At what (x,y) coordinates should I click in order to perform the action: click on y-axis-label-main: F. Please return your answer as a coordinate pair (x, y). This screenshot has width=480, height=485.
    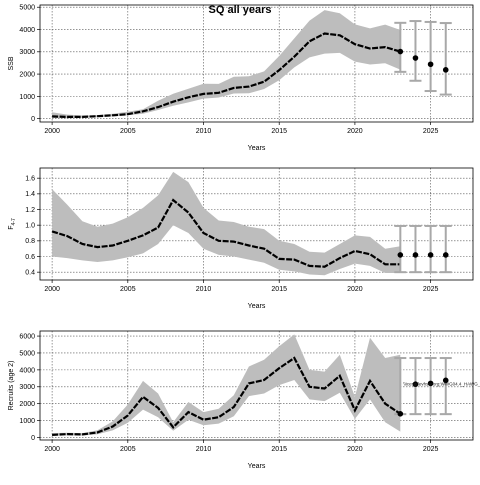
    Looking at the image, I should click on (11, 227).